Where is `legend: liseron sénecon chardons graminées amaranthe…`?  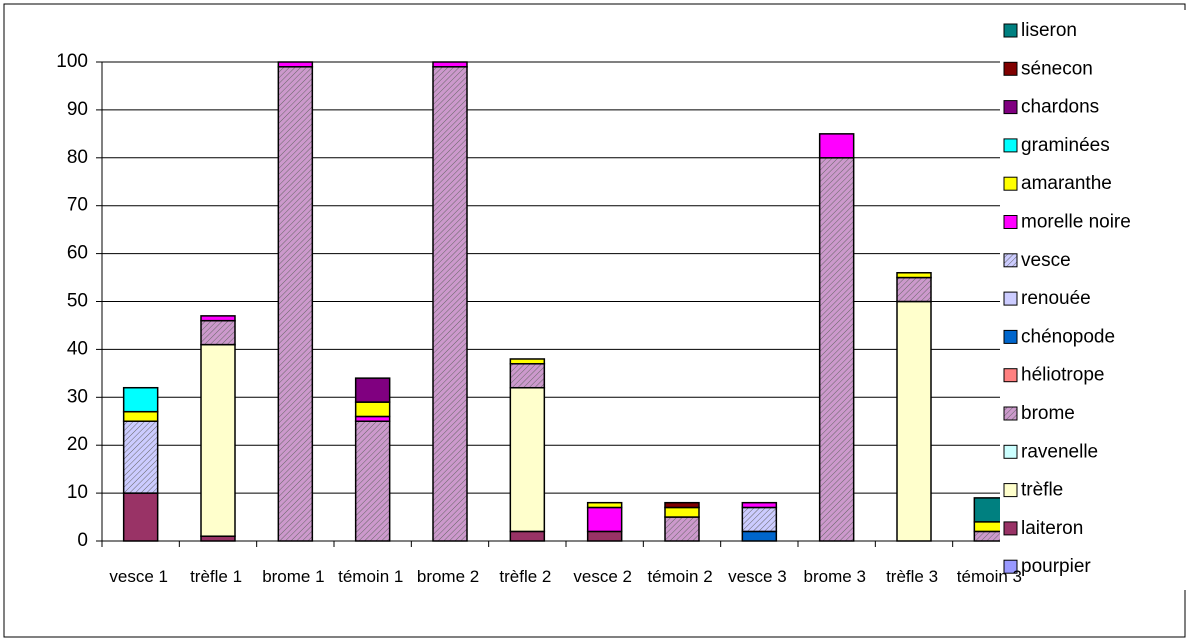
legend: liseron sénecon chardons graminées amaranthe… is located at coordinates (1093, 300).